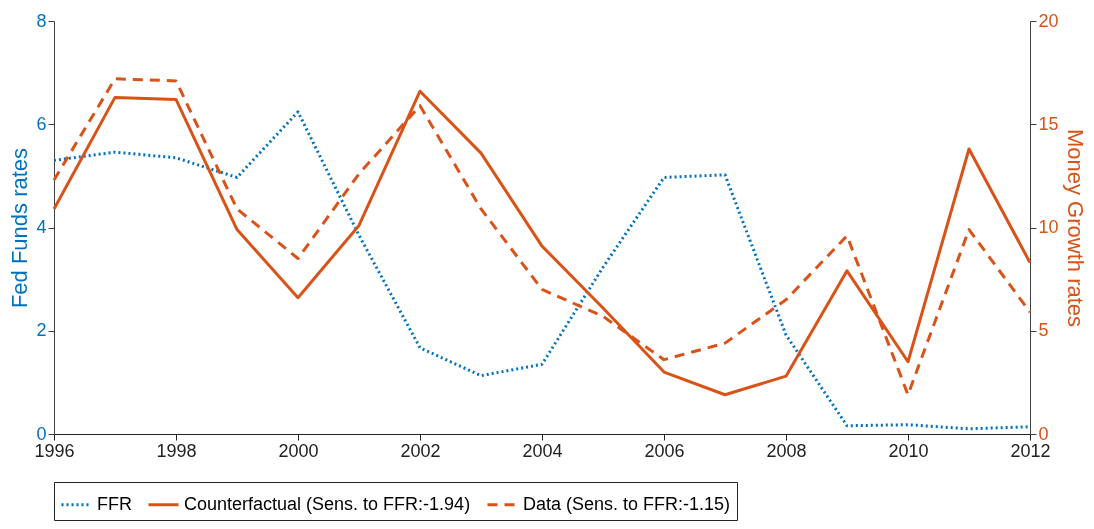  I want to click on x-tick-label: 2004, so click(542, 450).